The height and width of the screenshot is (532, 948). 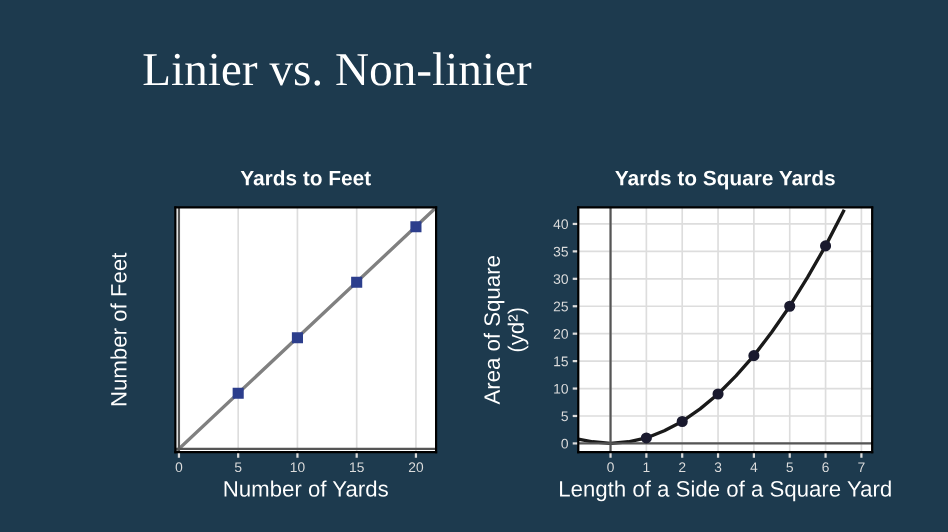 I want to click on line-series, so click(x=712, y=327).